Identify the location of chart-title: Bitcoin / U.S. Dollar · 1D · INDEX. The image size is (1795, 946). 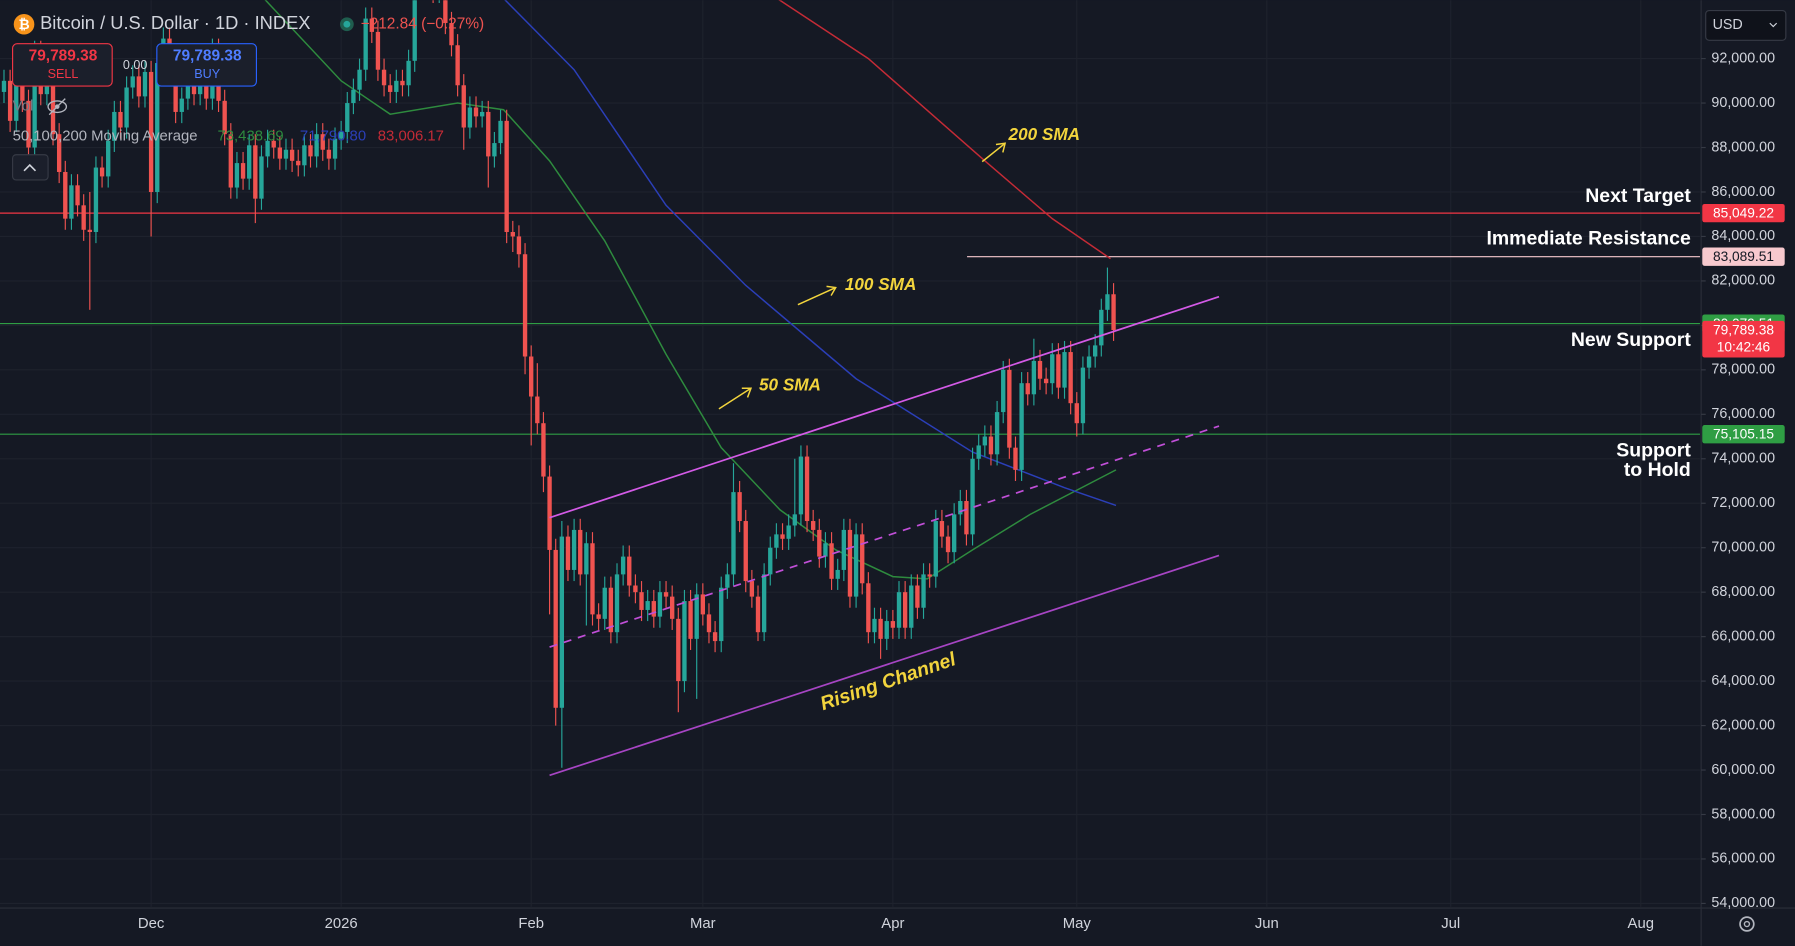
(175, 22).